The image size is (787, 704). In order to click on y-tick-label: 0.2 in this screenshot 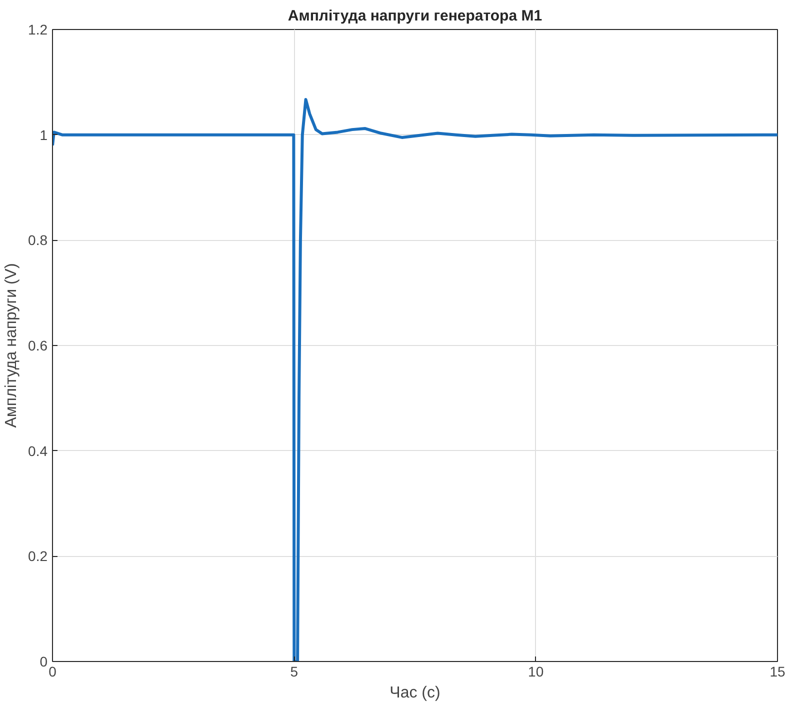, I will do `click(38, 556)`.